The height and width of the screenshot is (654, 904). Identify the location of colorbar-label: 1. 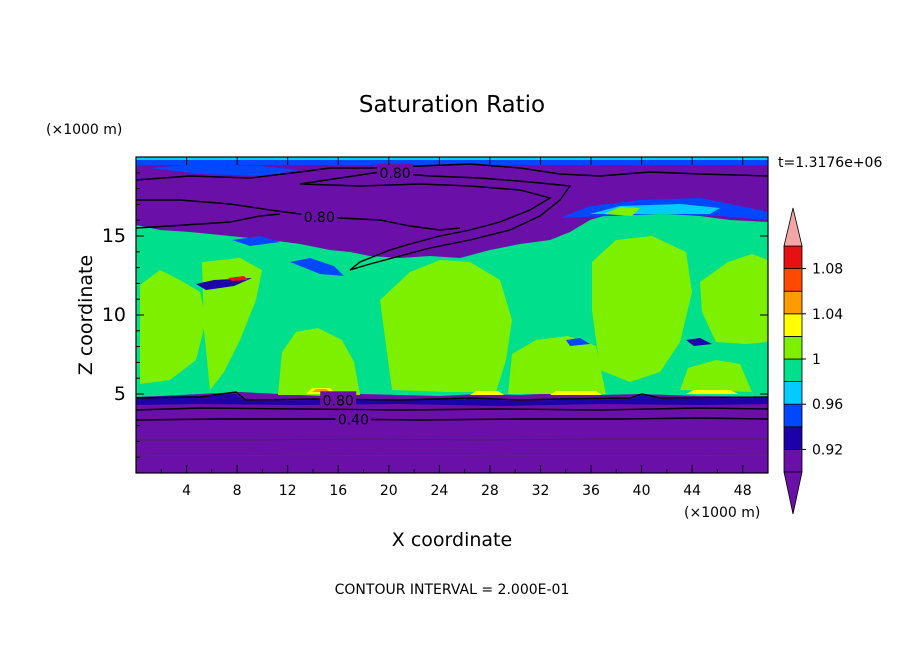
(816, 360).